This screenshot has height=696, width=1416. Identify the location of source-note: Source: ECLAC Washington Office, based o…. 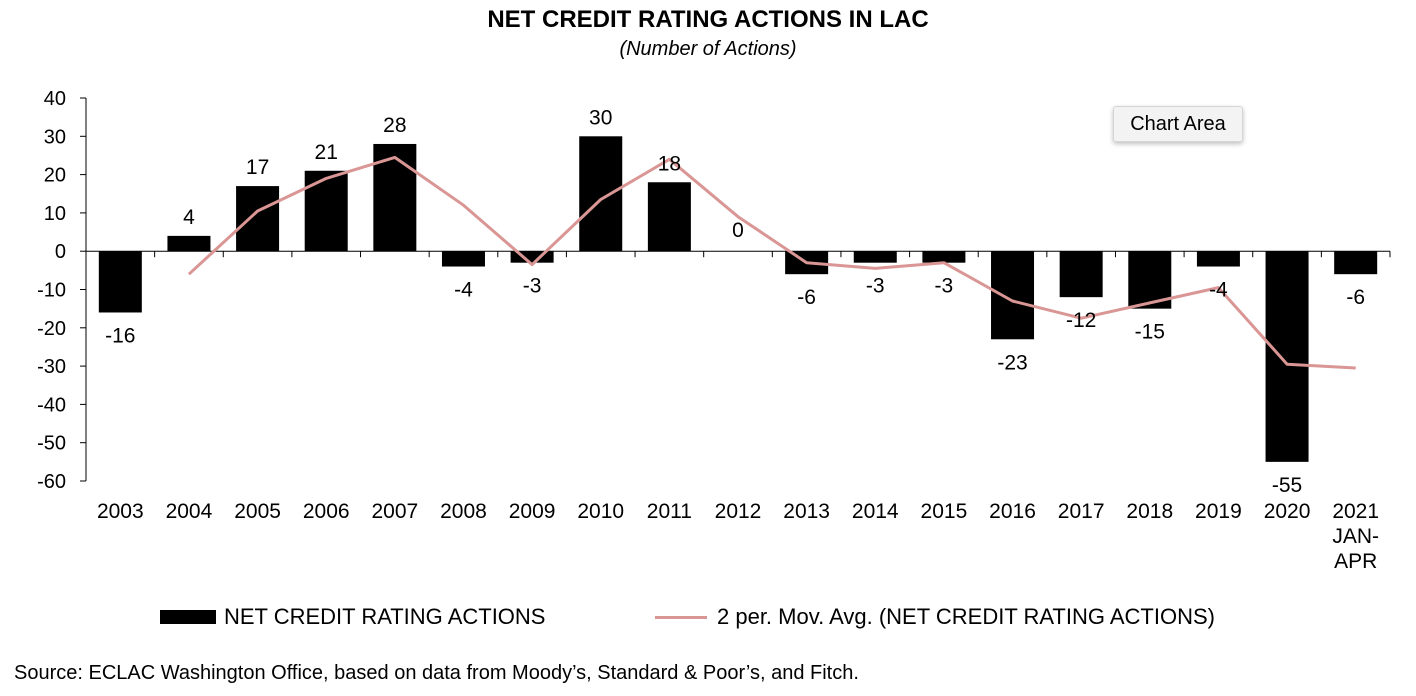
(436, 673).